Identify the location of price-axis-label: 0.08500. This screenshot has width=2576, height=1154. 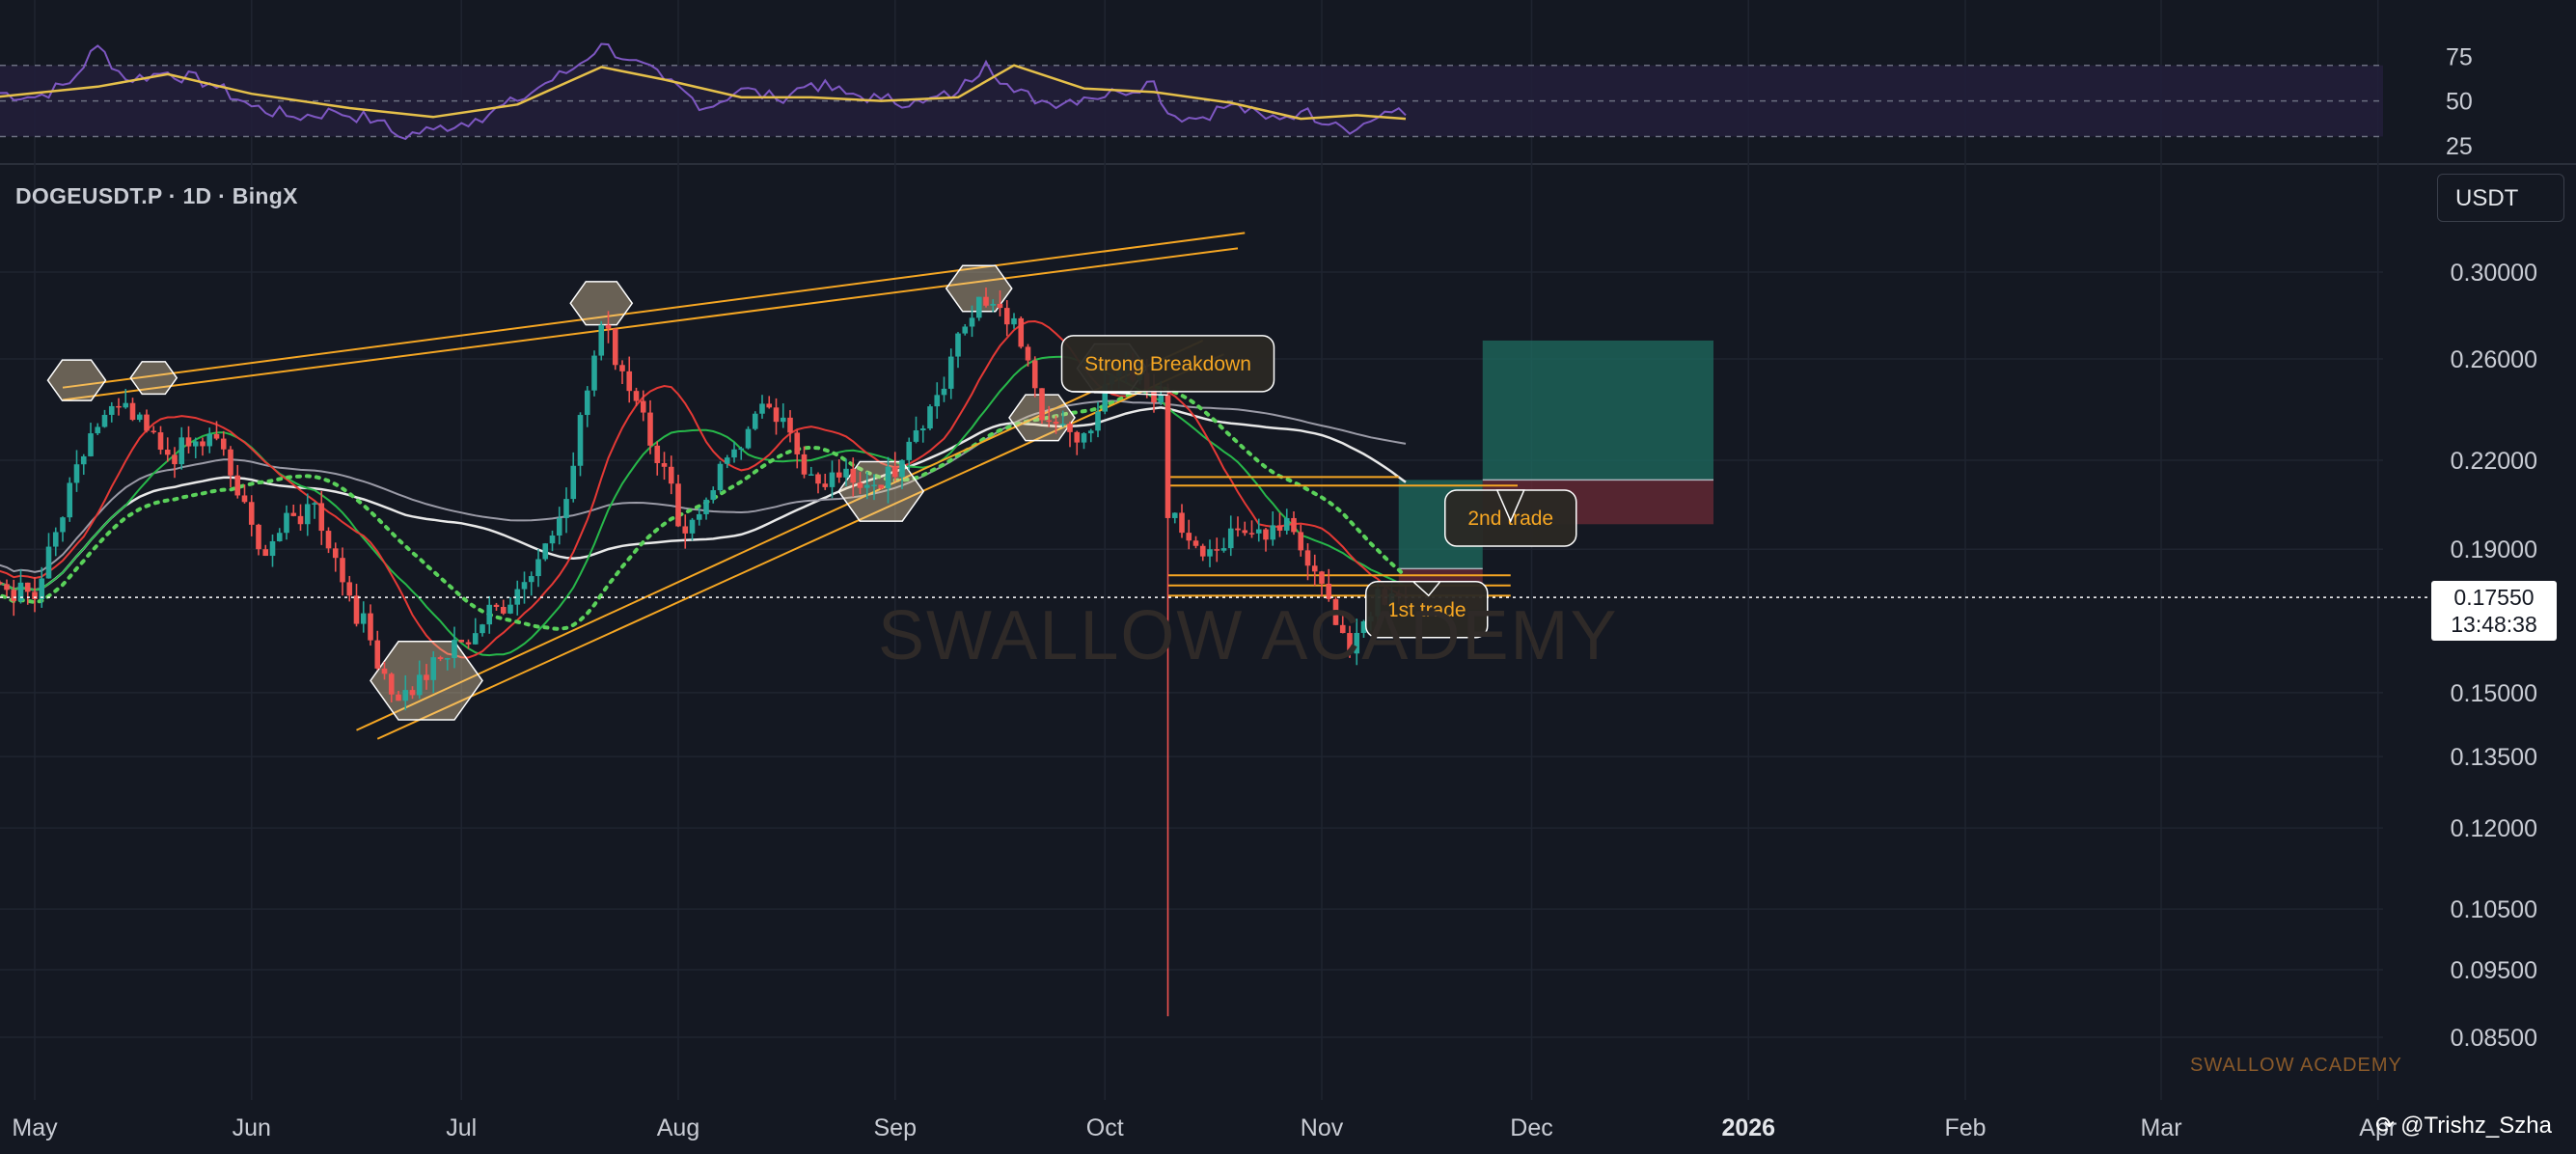
(2494, 1038).